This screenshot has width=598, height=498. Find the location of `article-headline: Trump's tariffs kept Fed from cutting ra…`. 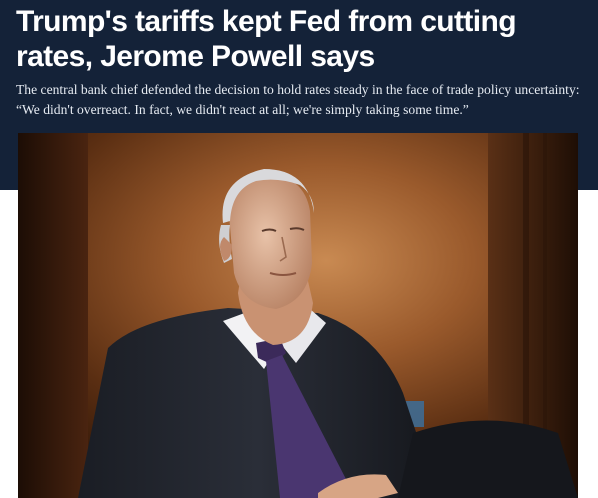

article-headline: Trump's tariffs kept Fed from cutting ra… is located at coordinates (266, 39).